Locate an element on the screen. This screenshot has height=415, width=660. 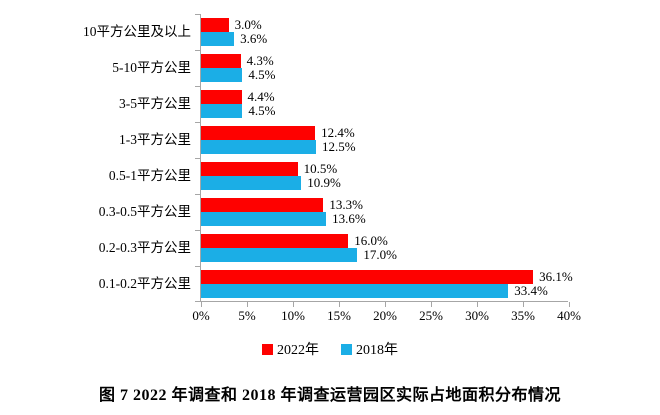
bar-group: 12.4% 12.5% is located at coordinates (384, 140).